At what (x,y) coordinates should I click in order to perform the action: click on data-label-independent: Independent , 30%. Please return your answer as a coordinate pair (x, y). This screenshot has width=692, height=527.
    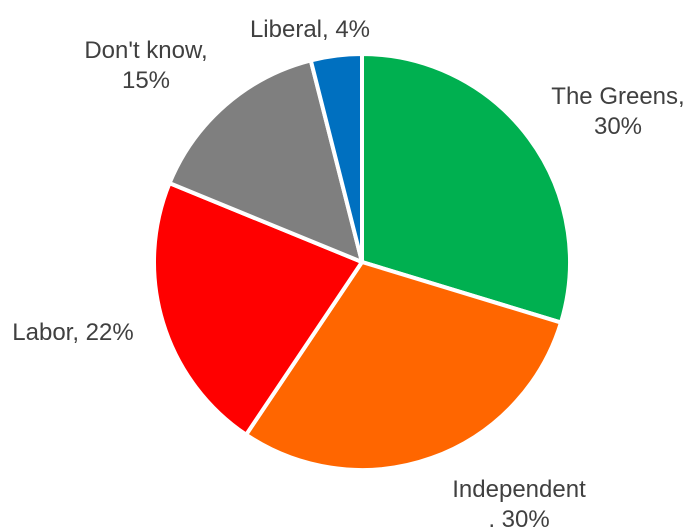
    Looking at the image, I should click on (519, 501).